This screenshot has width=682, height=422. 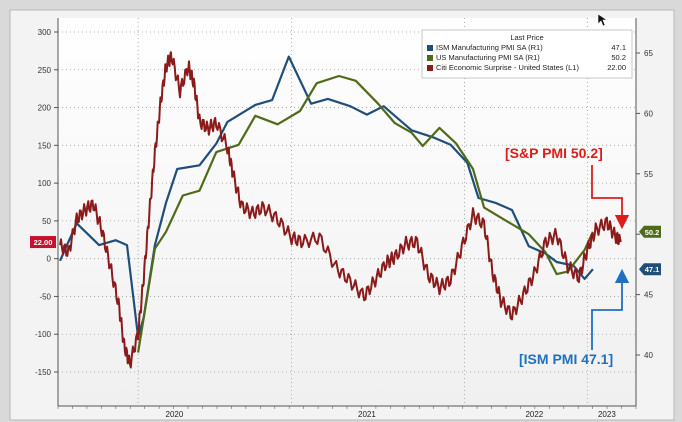 What do you see at coordinates (175, 414) in the screenshot?
I see `x-tick-label: 2020` at bounding box center [175, 414].